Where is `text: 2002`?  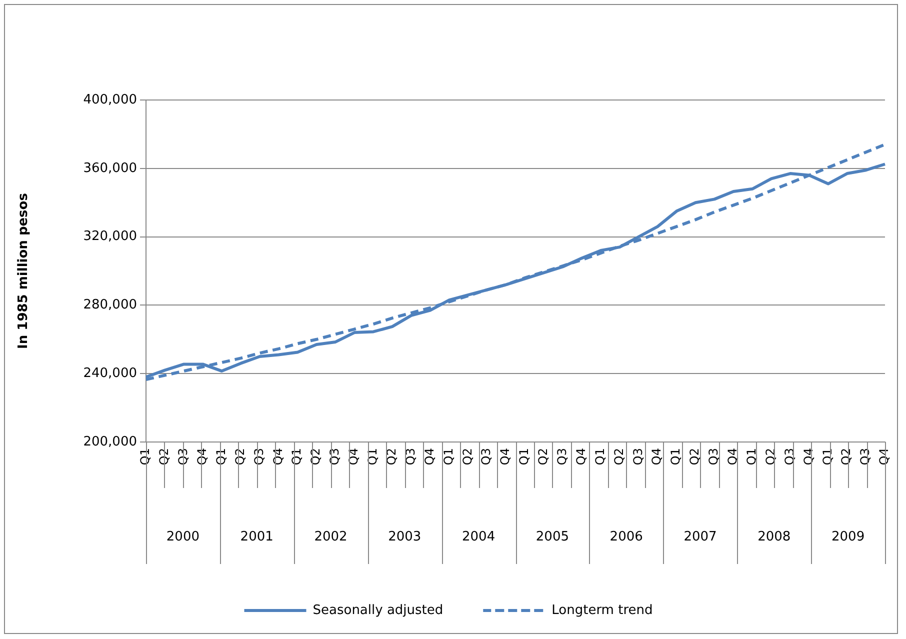
text: 2002 is located at coordinates (331, 536).